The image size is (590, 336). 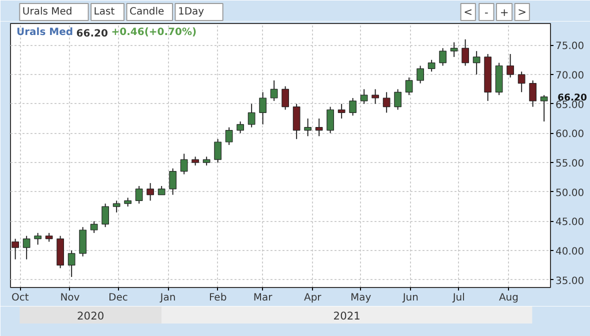 What do you see at coordinates (508, 298) in the screenshot?
I see `x-tick-label: Aug` at bounding box center [508, 298].